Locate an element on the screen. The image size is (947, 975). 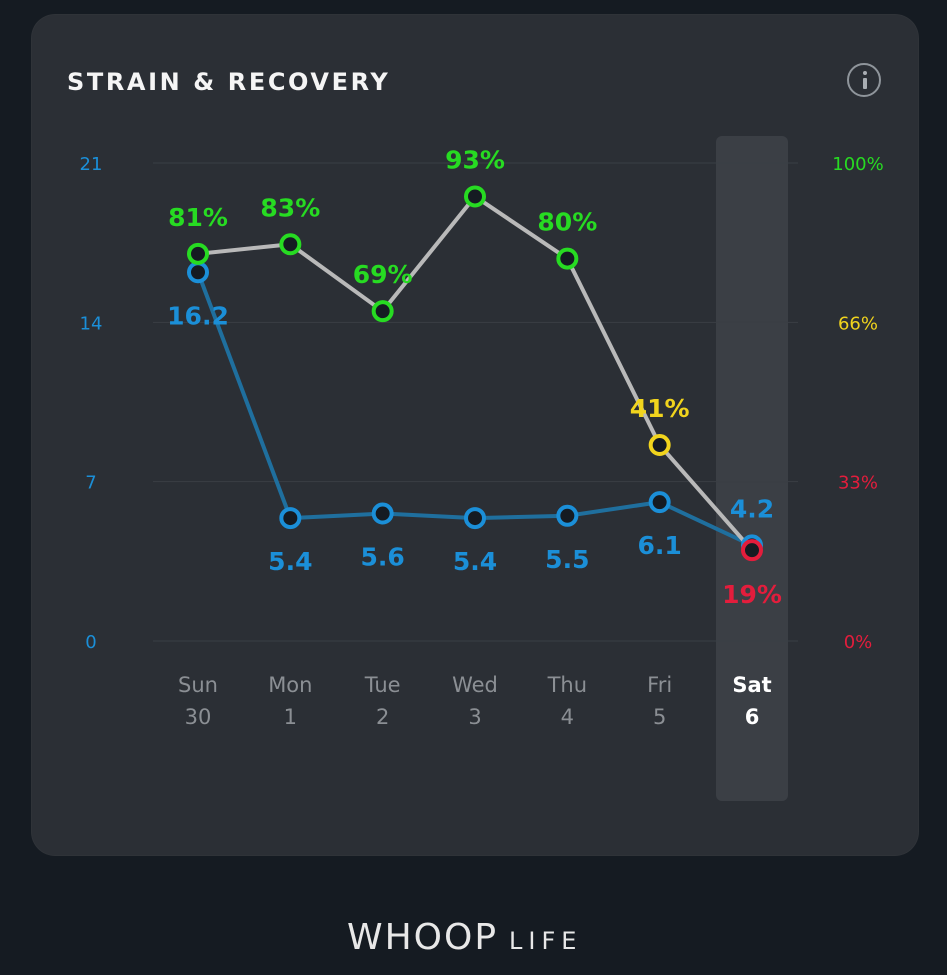
x-axis-date-label: 30 is located at coordinates (198, 717).